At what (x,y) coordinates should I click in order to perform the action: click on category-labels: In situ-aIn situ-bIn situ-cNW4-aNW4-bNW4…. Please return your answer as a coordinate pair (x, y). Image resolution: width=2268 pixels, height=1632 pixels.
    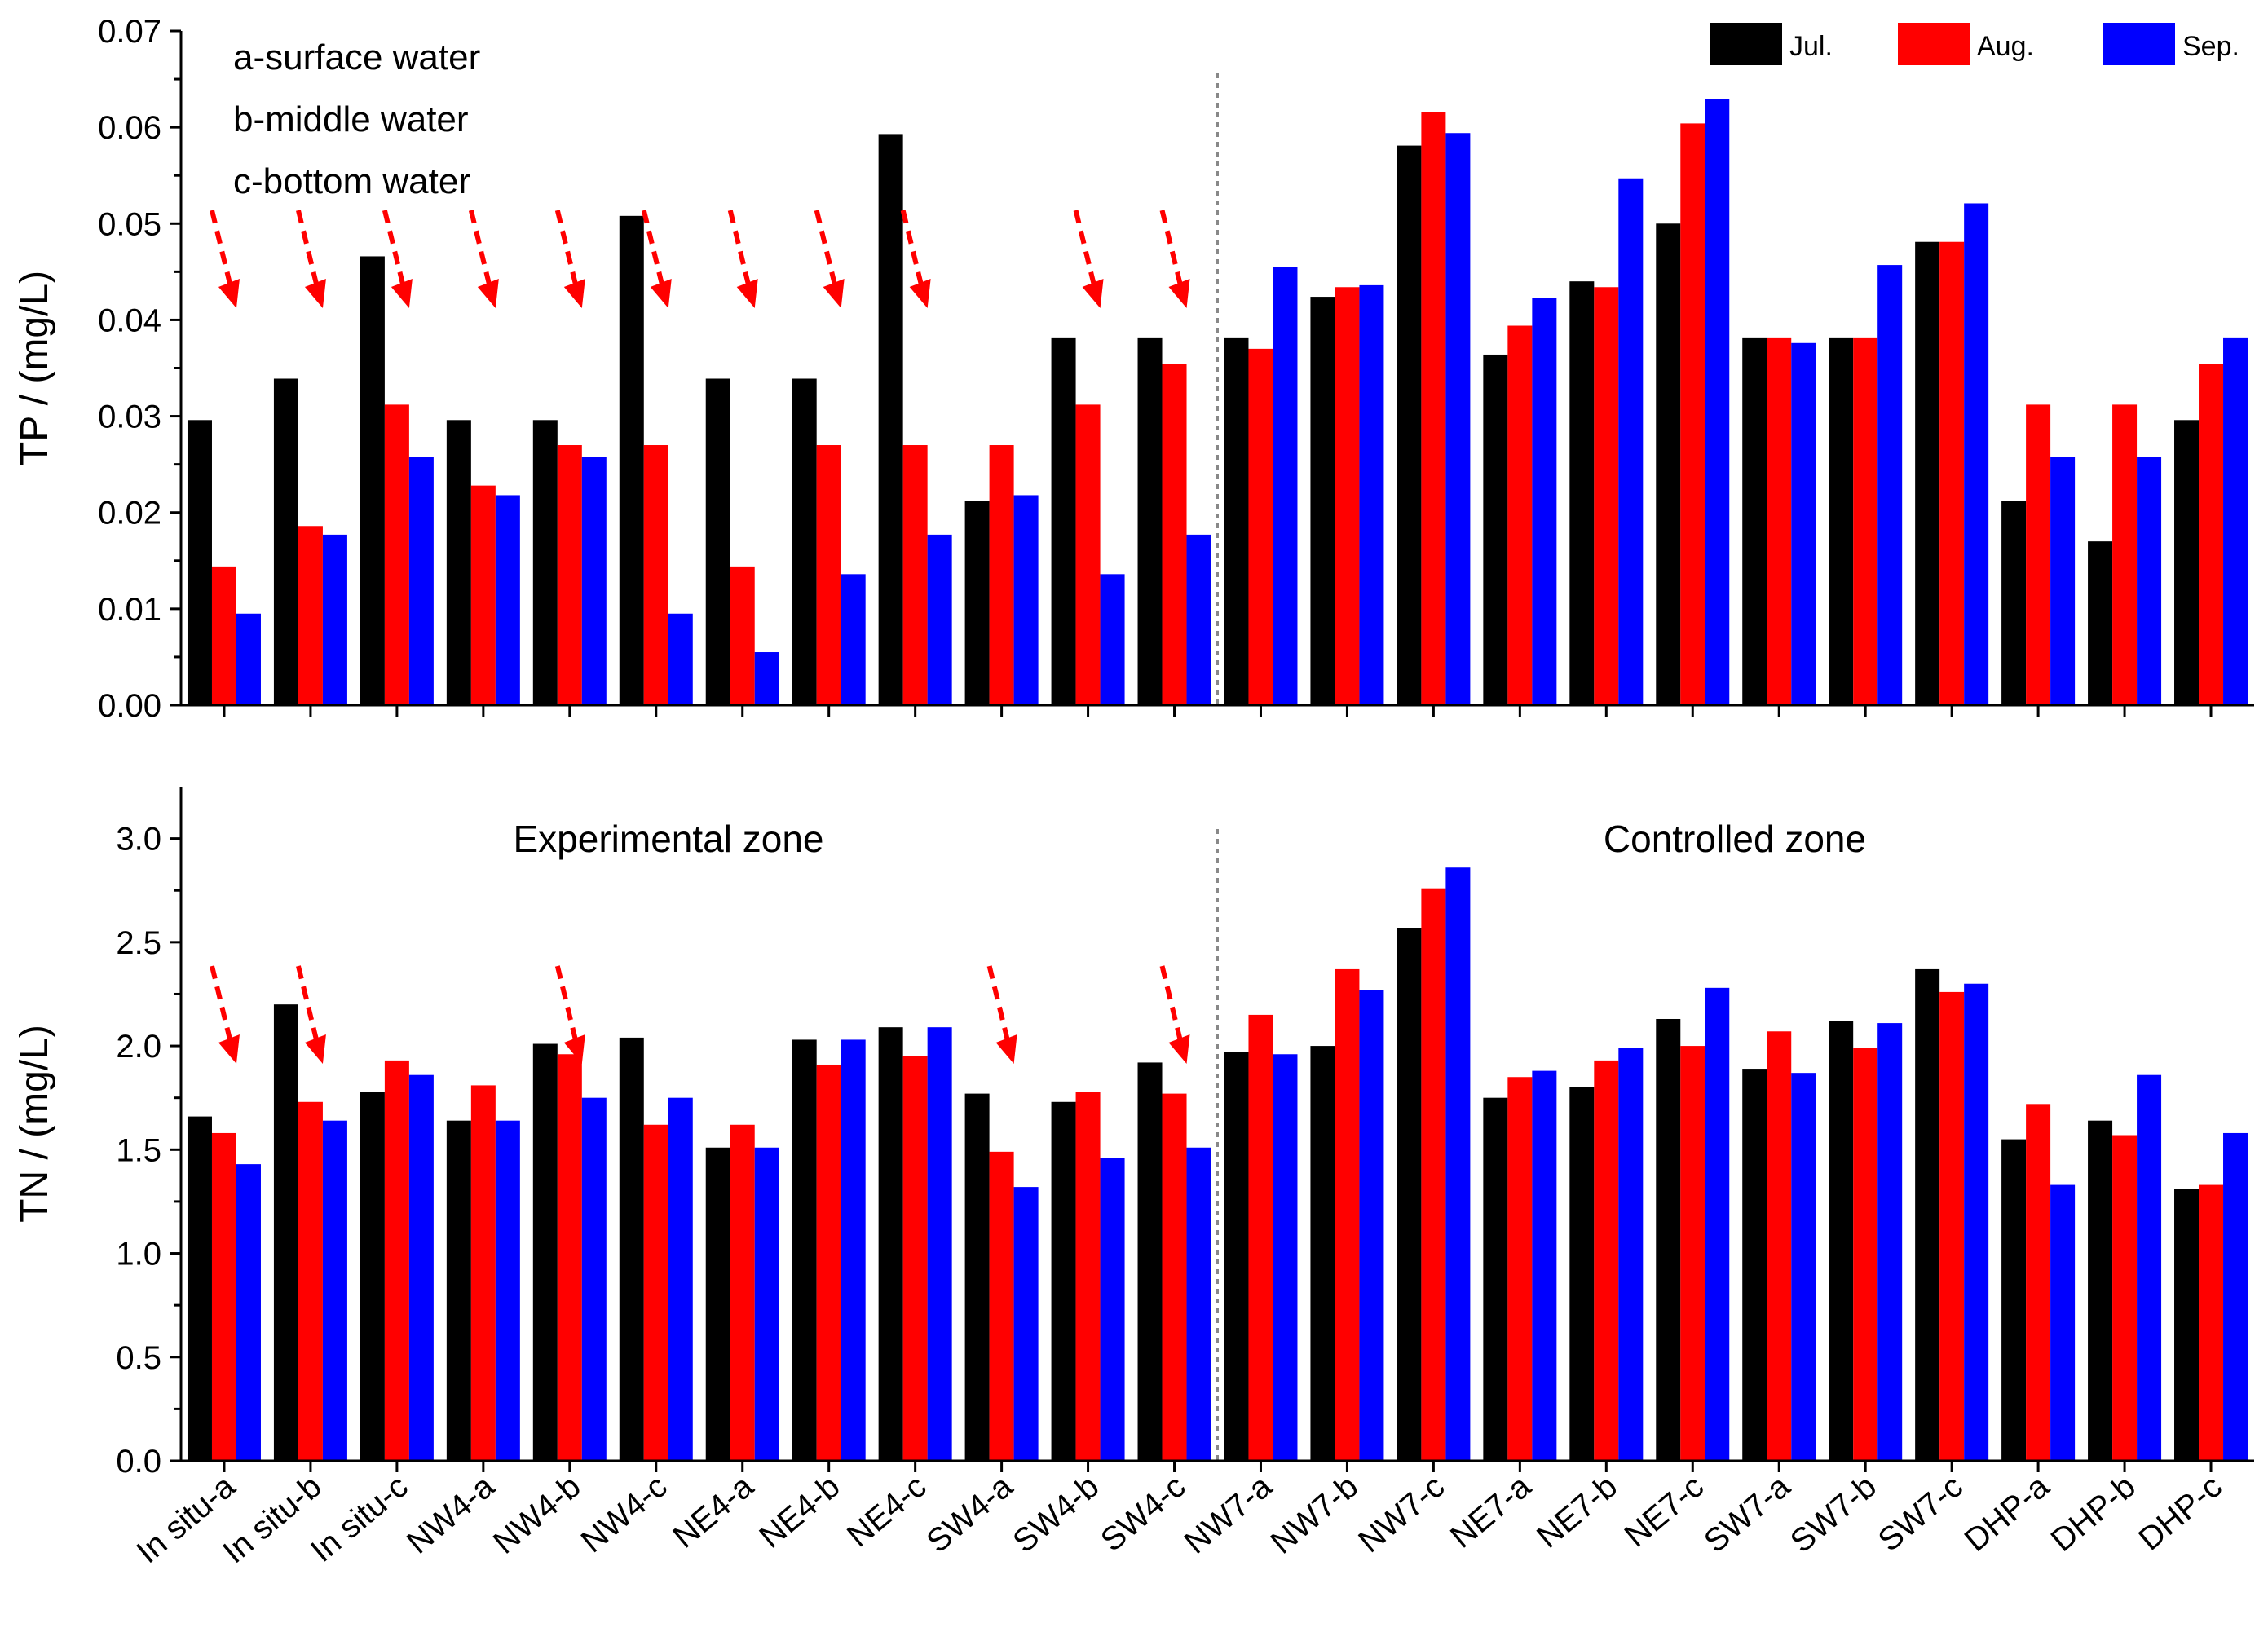
    Looking at the image, I should click on (1179, 1520).